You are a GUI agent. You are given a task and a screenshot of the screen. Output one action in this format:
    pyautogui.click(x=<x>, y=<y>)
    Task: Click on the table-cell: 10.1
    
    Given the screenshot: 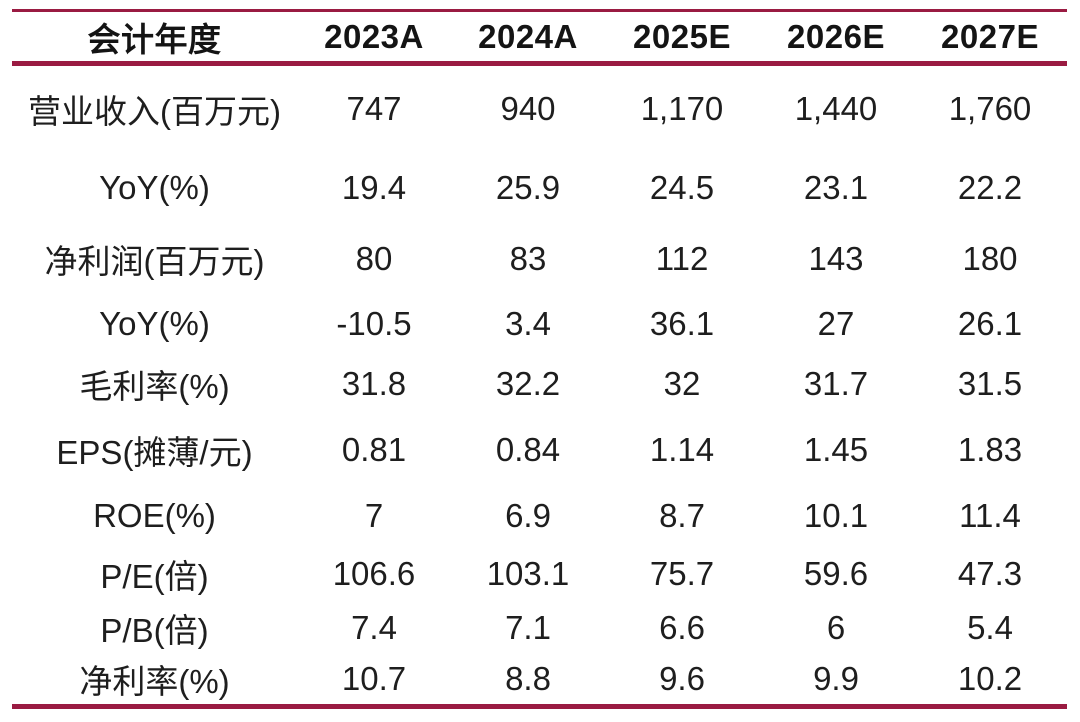 What is the action you would take?
    pyautogui.click(x=836, y=515)
    